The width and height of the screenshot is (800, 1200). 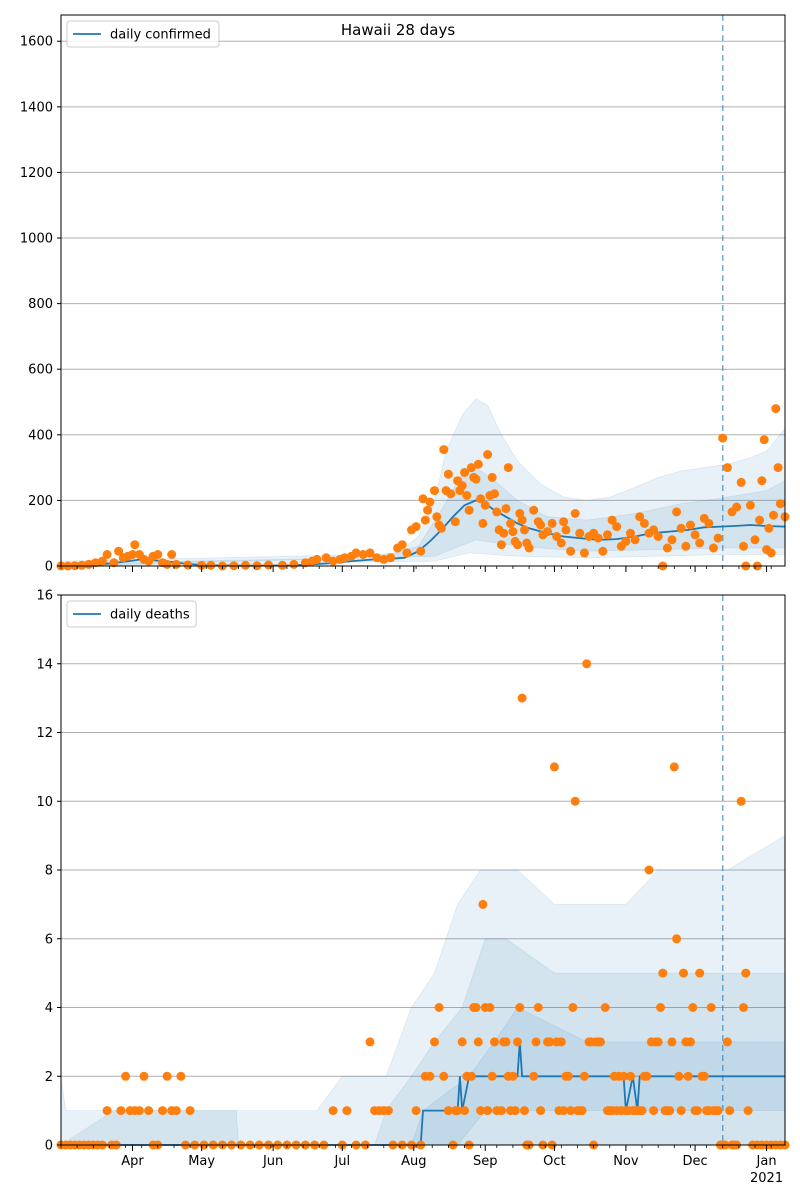 What do you see at coordinates (36, 107) in the screenshot?
I see `y-tick-label: 1400` at bounding box center [36, 107].